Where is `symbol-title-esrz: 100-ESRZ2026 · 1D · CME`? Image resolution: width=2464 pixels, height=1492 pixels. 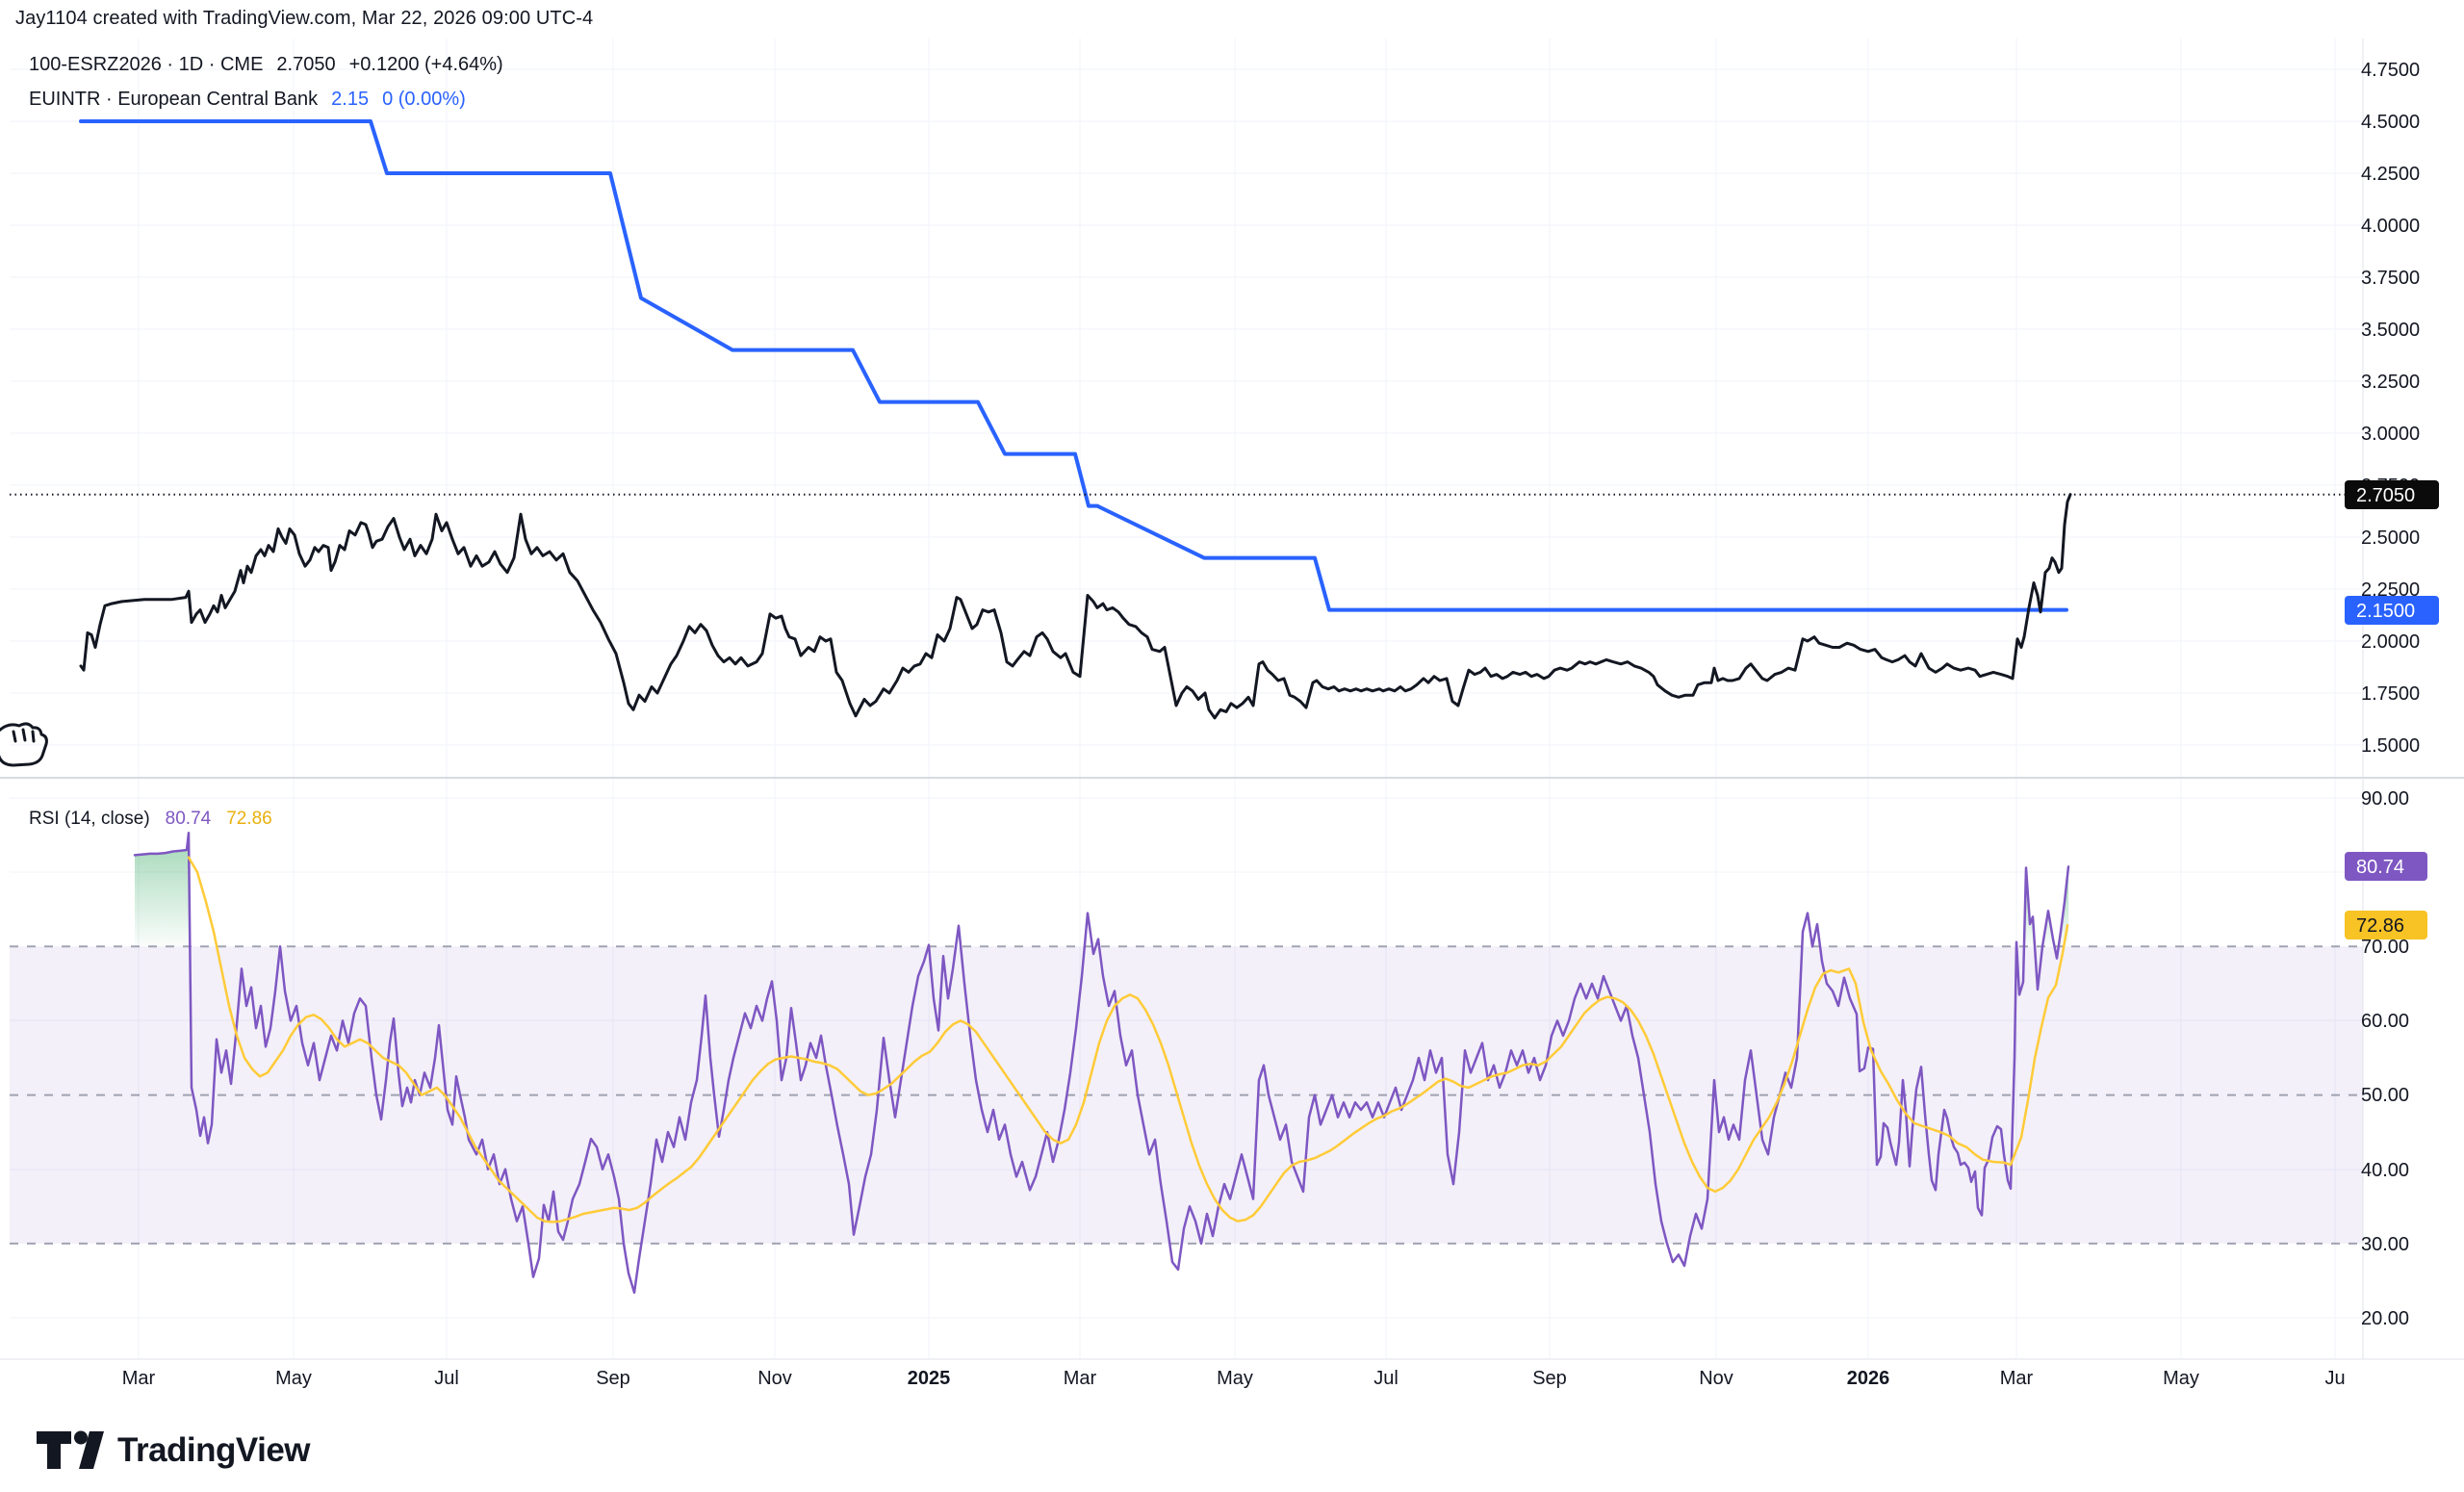 symbol-title-esrz: 100-ESRZ2026 · 1D · CME is located at coordinates (146, 64).